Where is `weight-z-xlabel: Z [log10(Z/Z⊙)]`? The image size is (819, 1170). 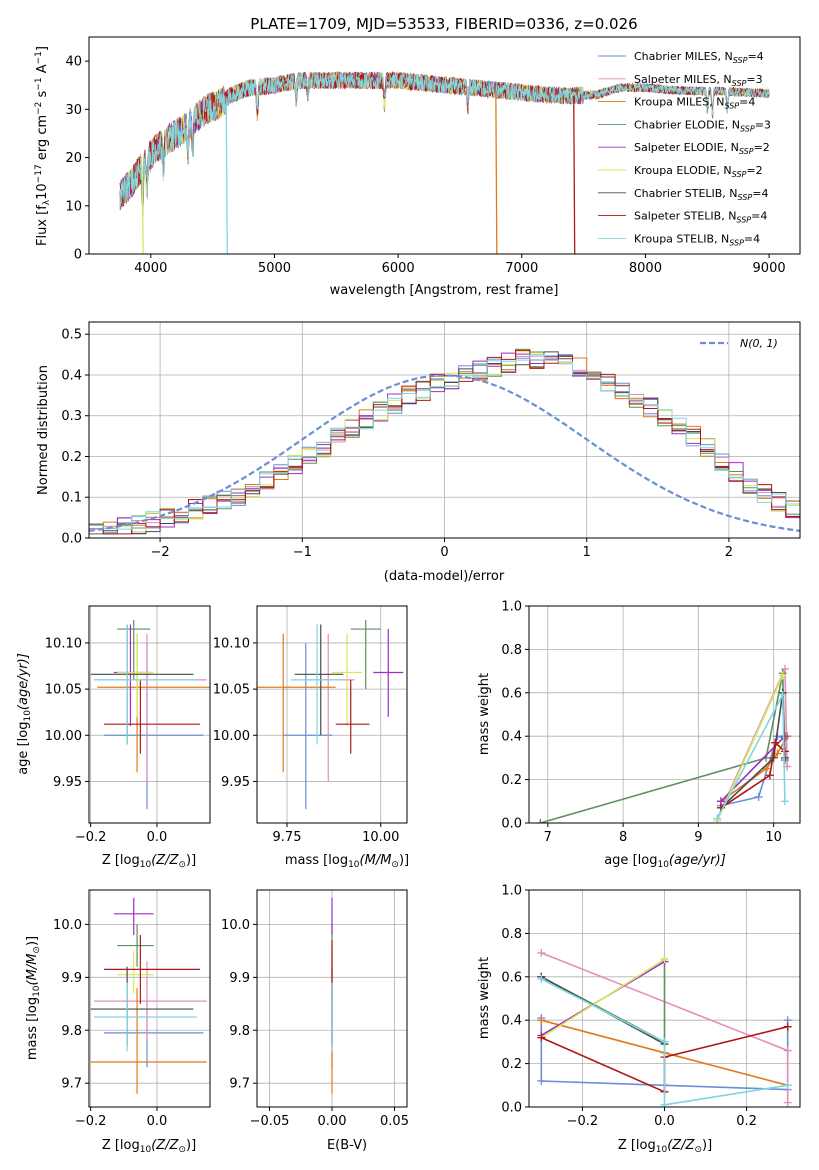
weight-z-xlabel: Z [log10(Z/Z⊙)] is located at coordinates (665, 1146).